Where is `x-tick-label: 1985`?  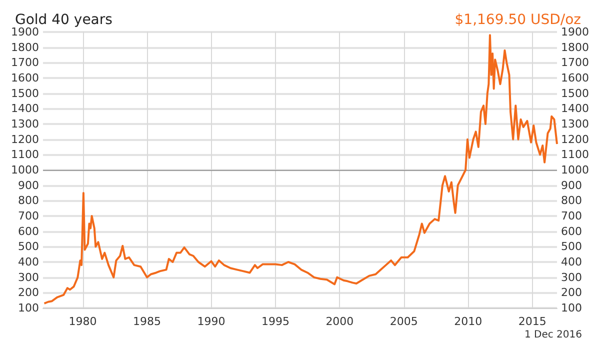 x-tick-label: 1985 is located at coordinates (147, 321).